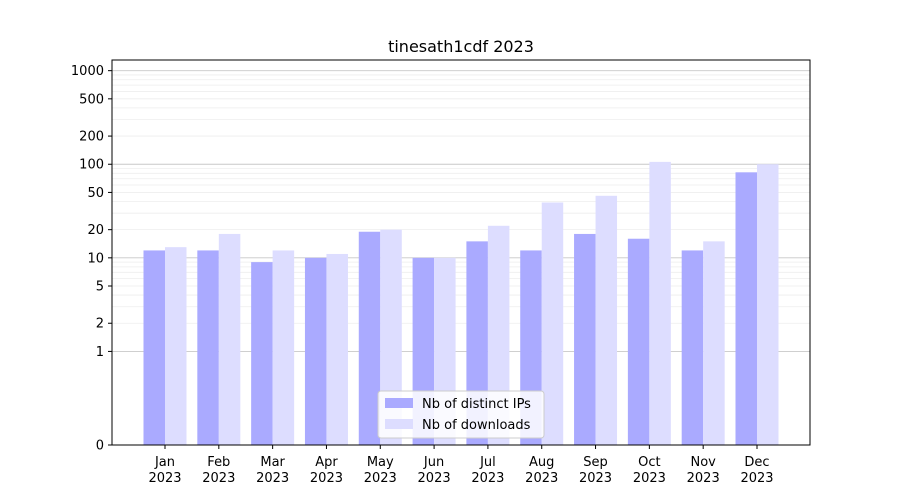 The width and height of the screenshot is (900, 500). I want to click on y-tick-label: 50, so click(95, 193).